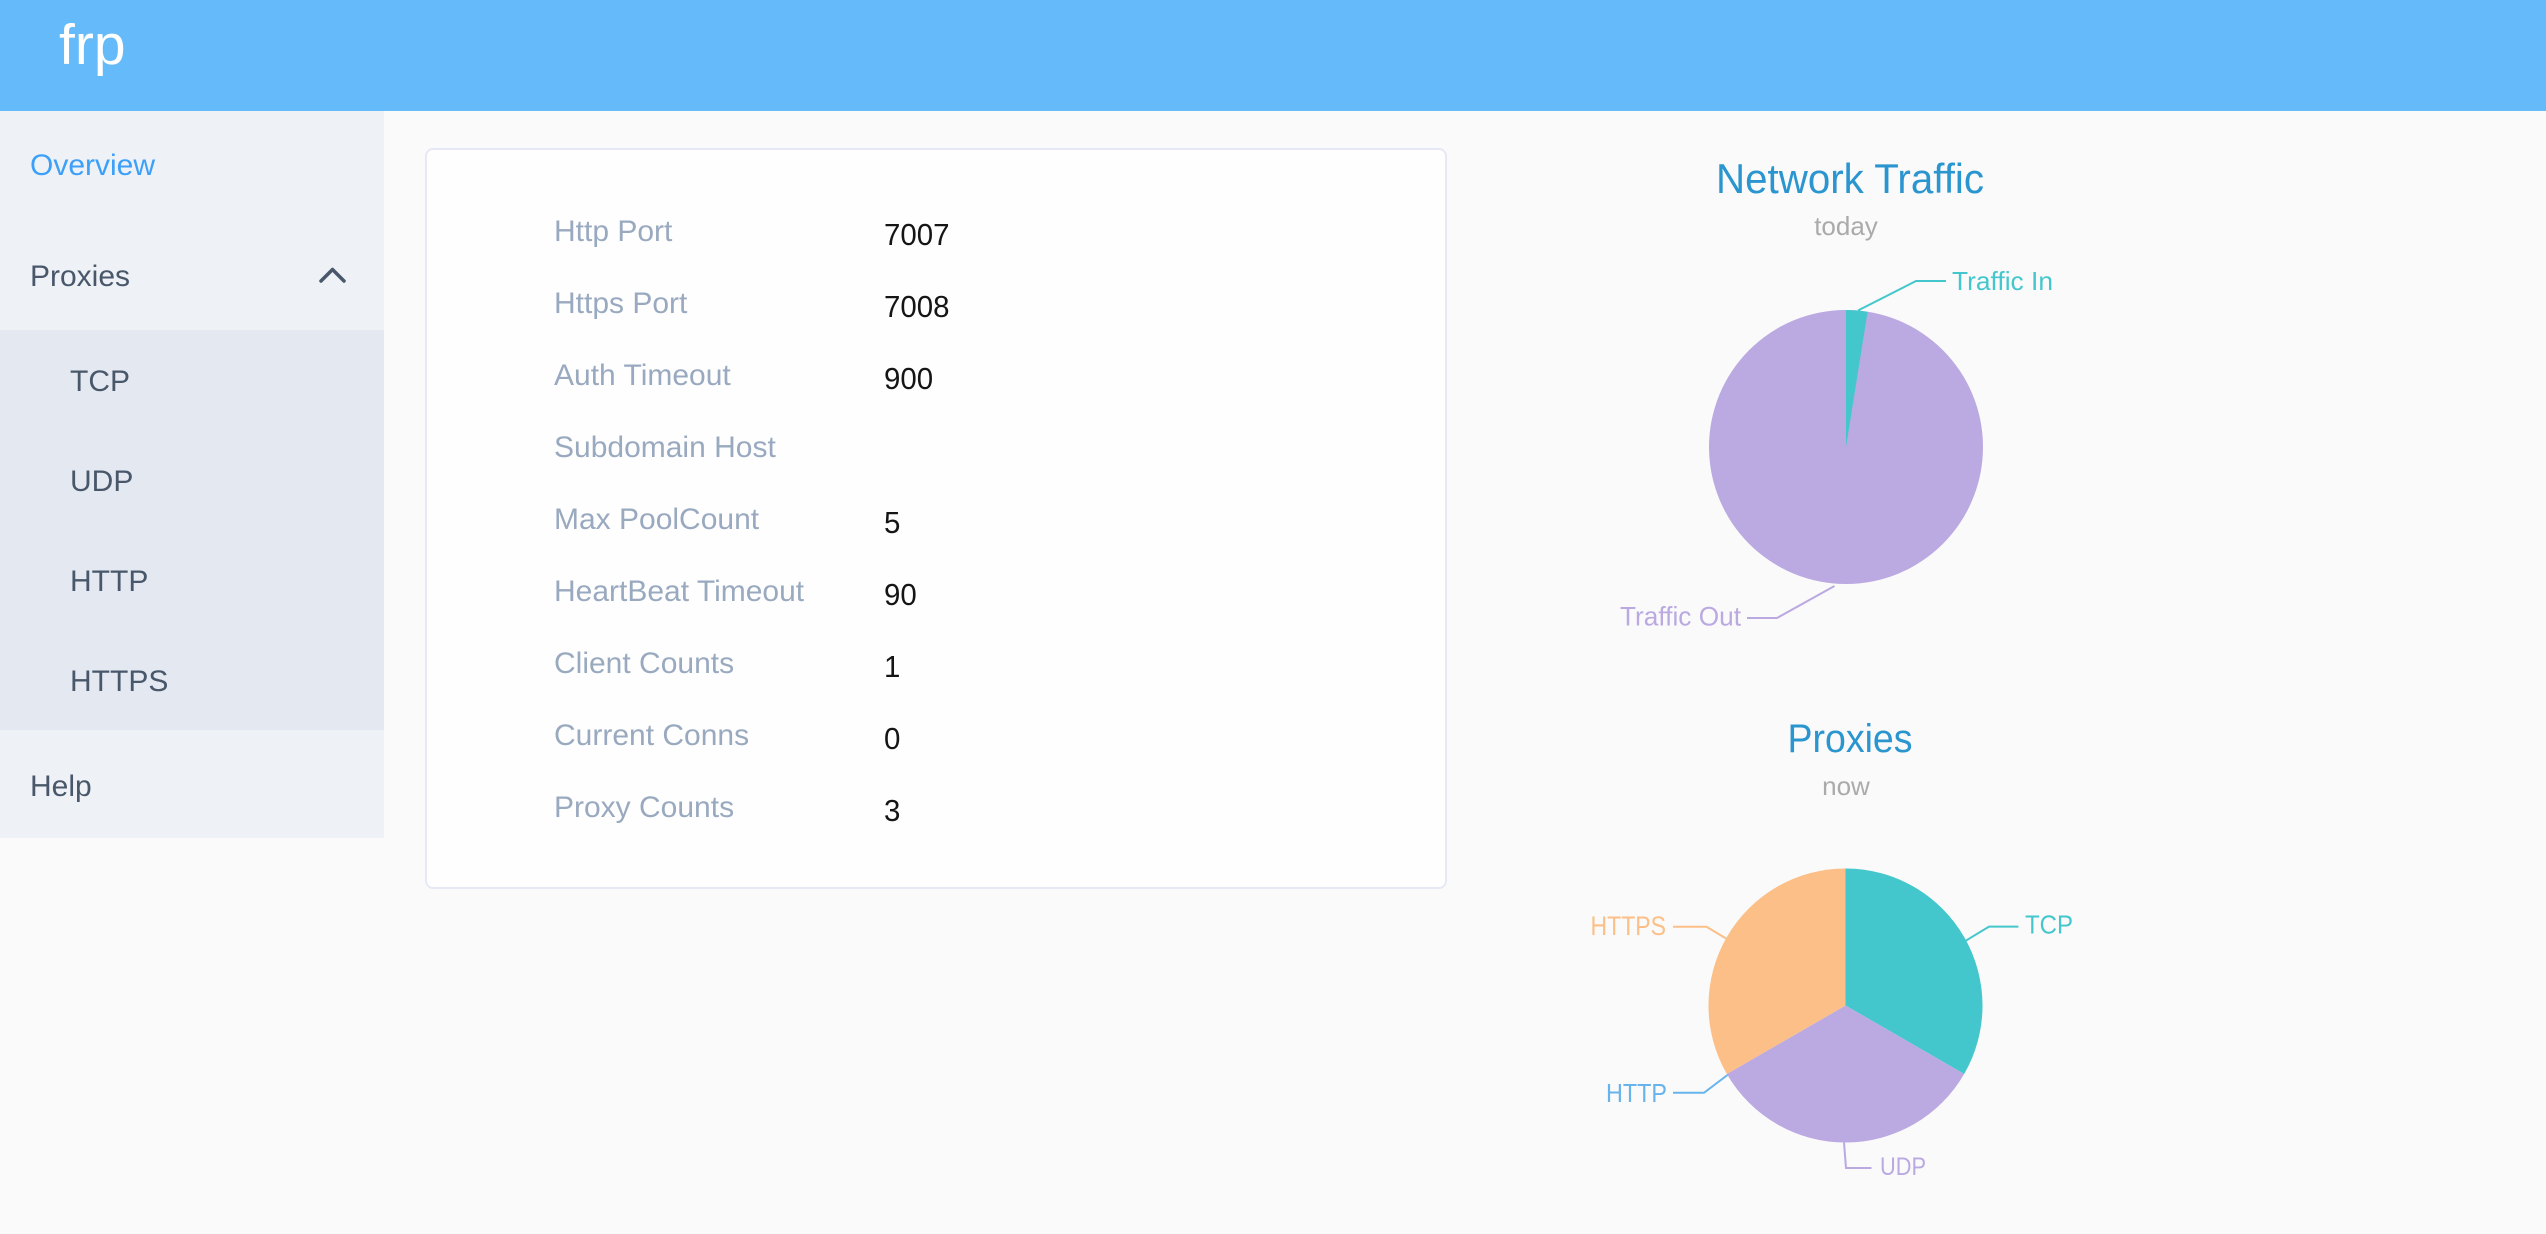  I want to click on svg-text: TCP, so click(2049, 925).